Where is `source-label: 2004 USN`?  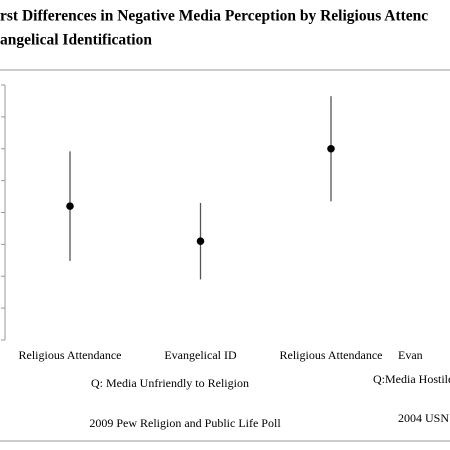
source-label: 2004 USN is located at coordinates (423, 418).